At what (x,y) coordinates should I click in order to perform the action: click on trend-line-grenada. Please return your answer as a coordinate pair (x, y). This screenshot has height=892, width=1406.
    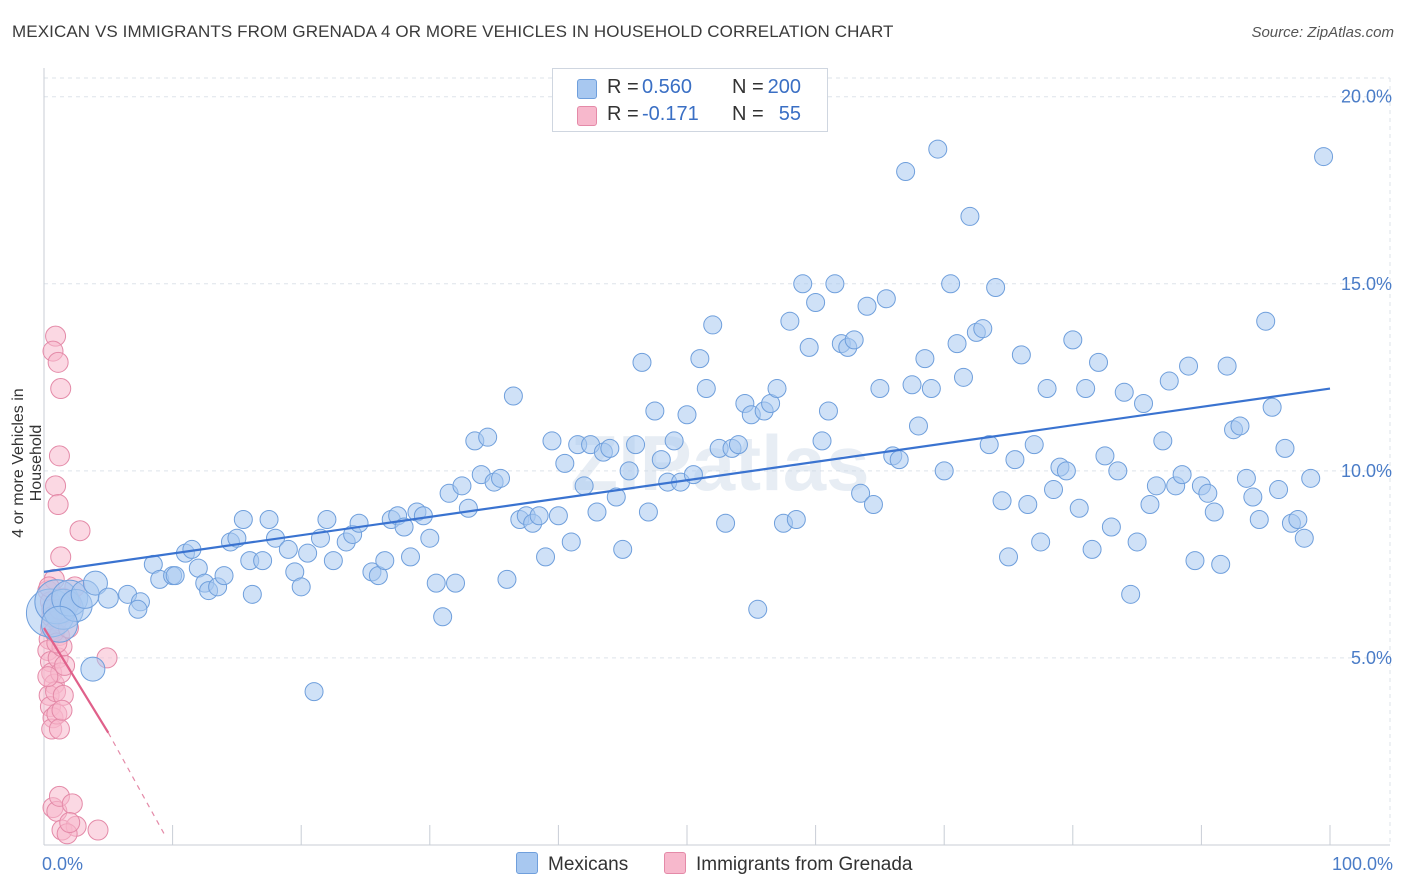
    Looking at the image, I should click on (76, 680).